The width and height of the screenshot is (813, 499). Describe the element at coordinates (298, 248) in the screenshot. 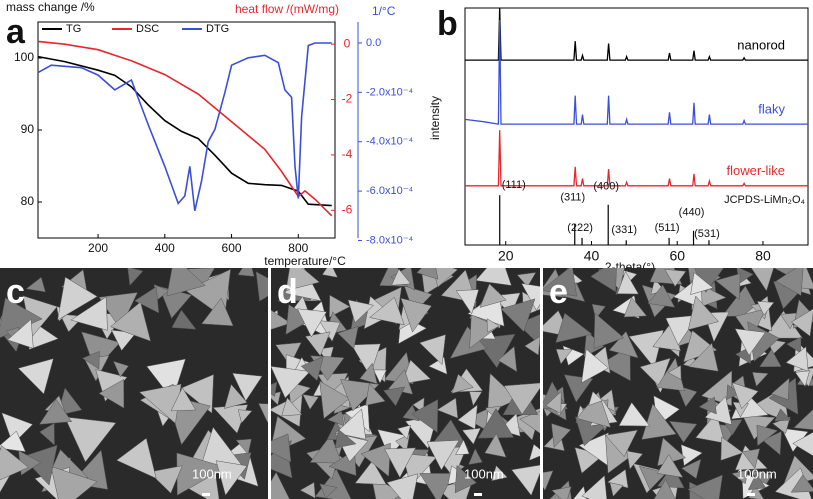

I see `x-tick-label: 800` at that location.